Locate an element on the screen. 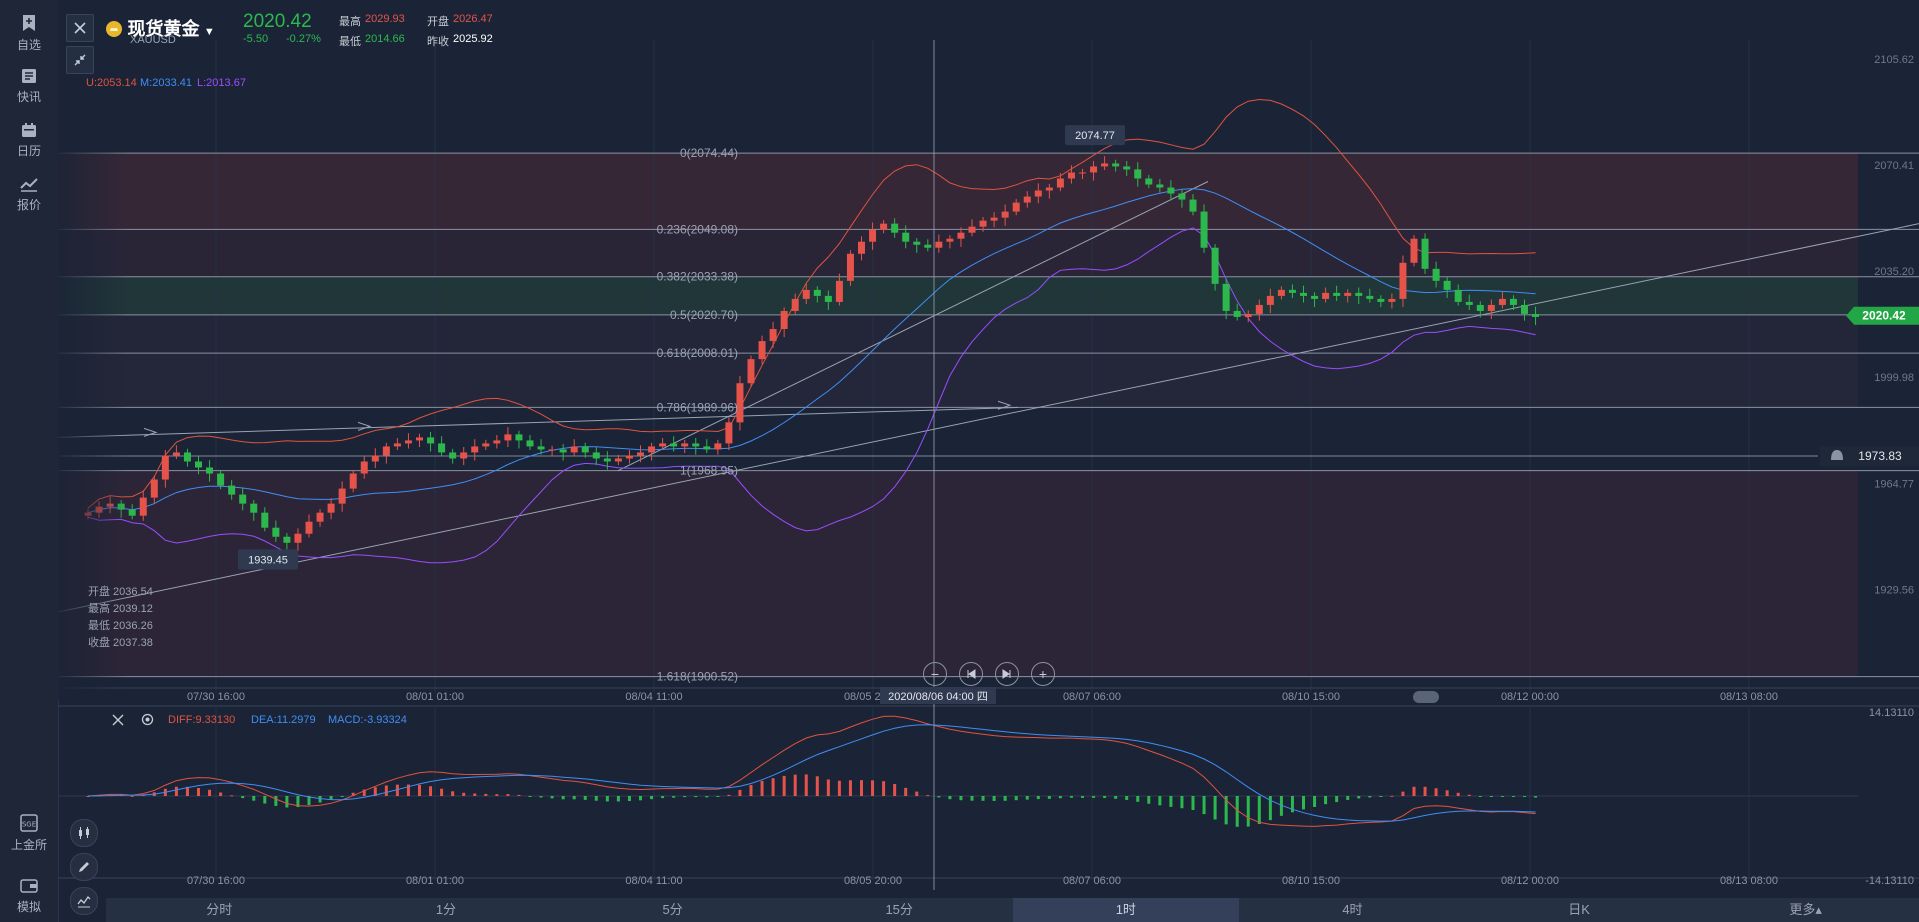 The width and height of the screenshot is (1919, 922). scroll-end-button is located at coordinates (1007, 674).